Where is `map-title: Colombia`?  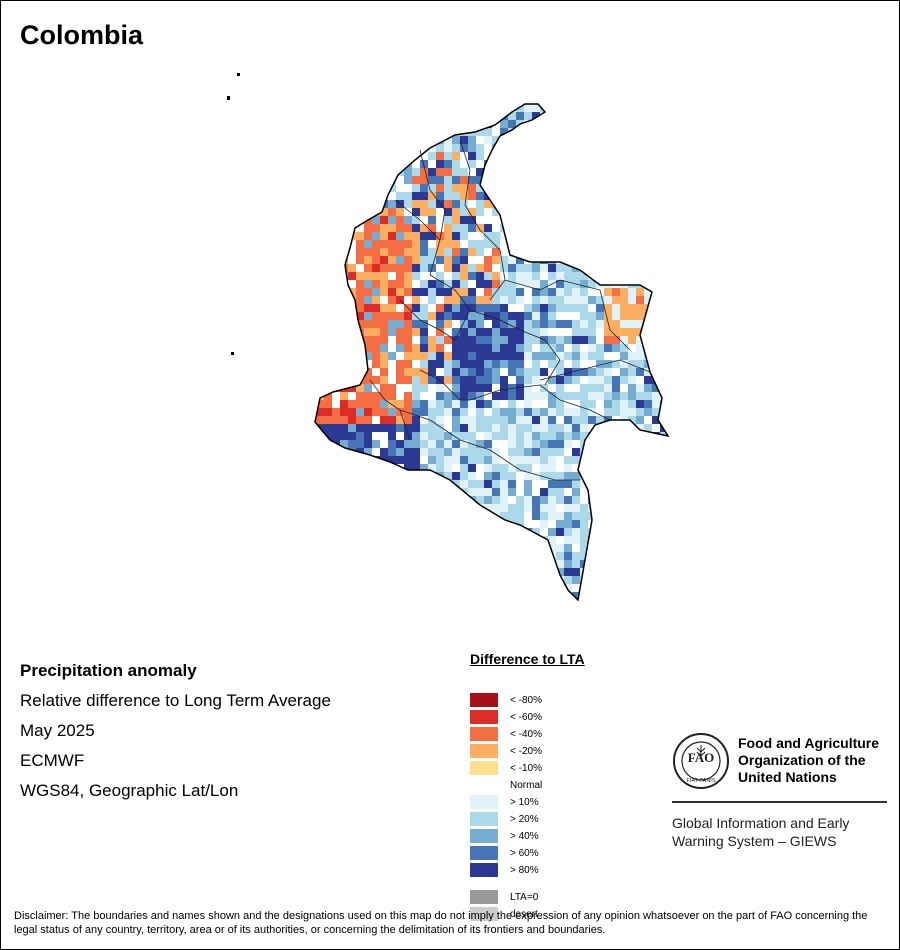 map-title: Colombia is located at coordinates (82, 35).